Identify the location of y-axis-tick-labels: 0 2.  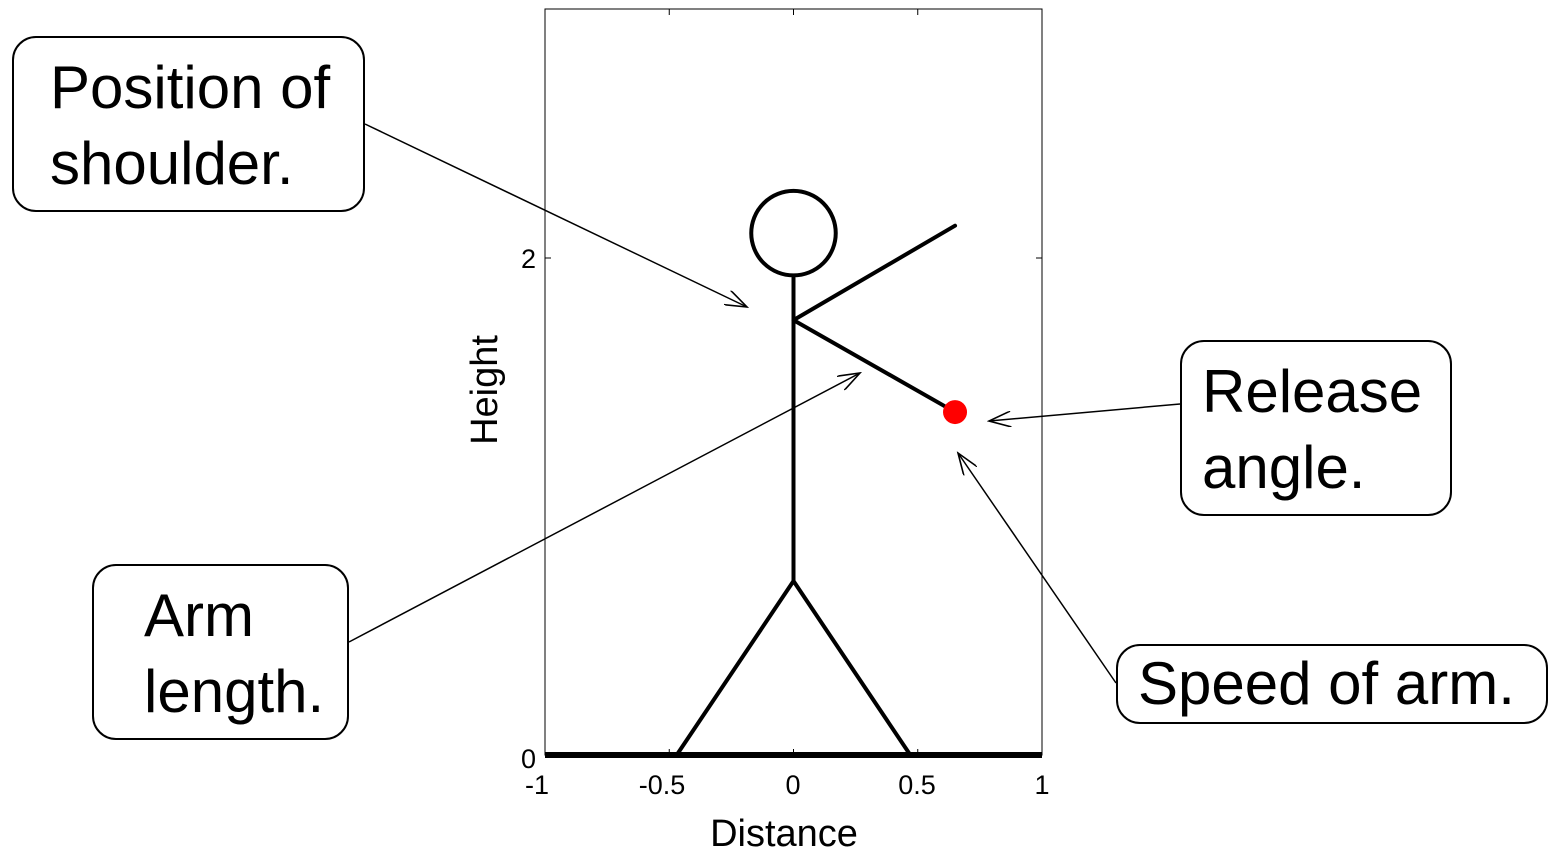
(528, 509).